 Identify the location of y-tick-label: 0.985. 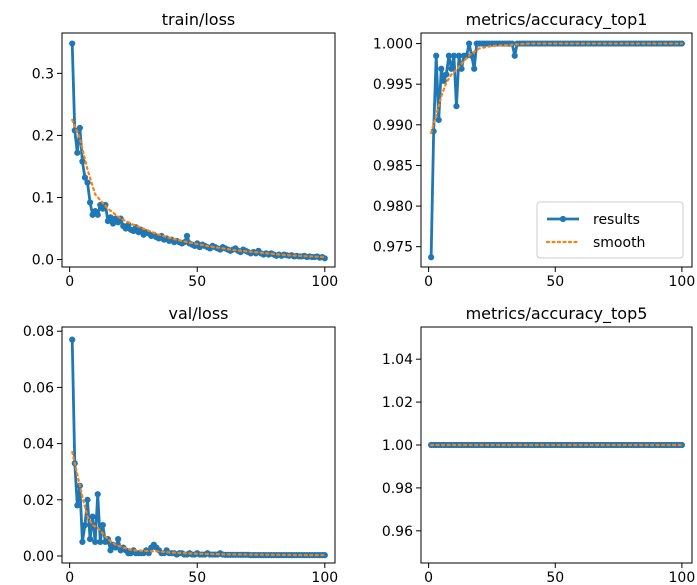
(393, 166).